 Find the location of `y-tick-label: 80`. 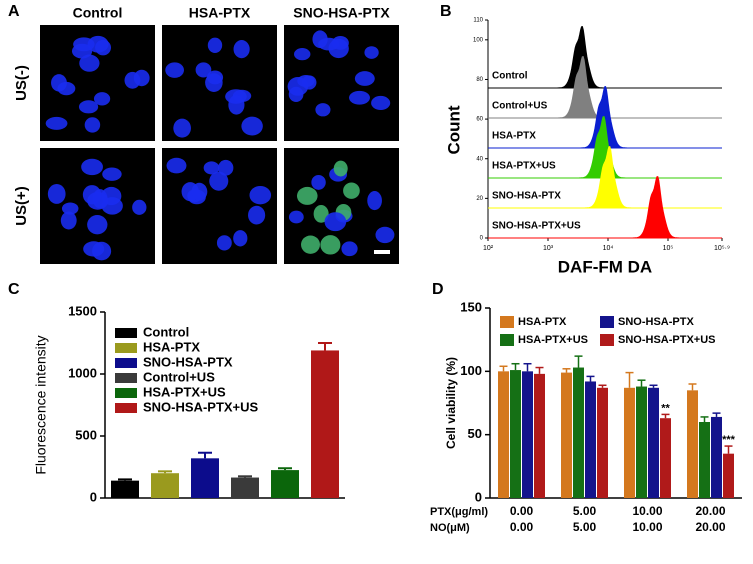

y-tick-label: 80 is located at coordinates (479, 80).